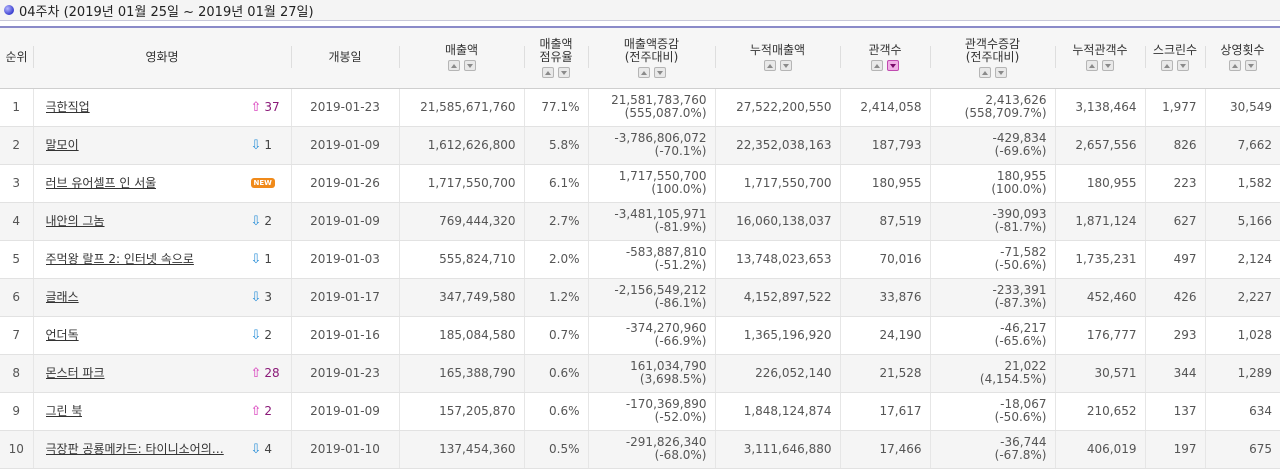  Describe the element at coordinates (651, 449) in the screenshot. I see `sales-diff-cell: -291,826,340 (-68.0%)` at that location.